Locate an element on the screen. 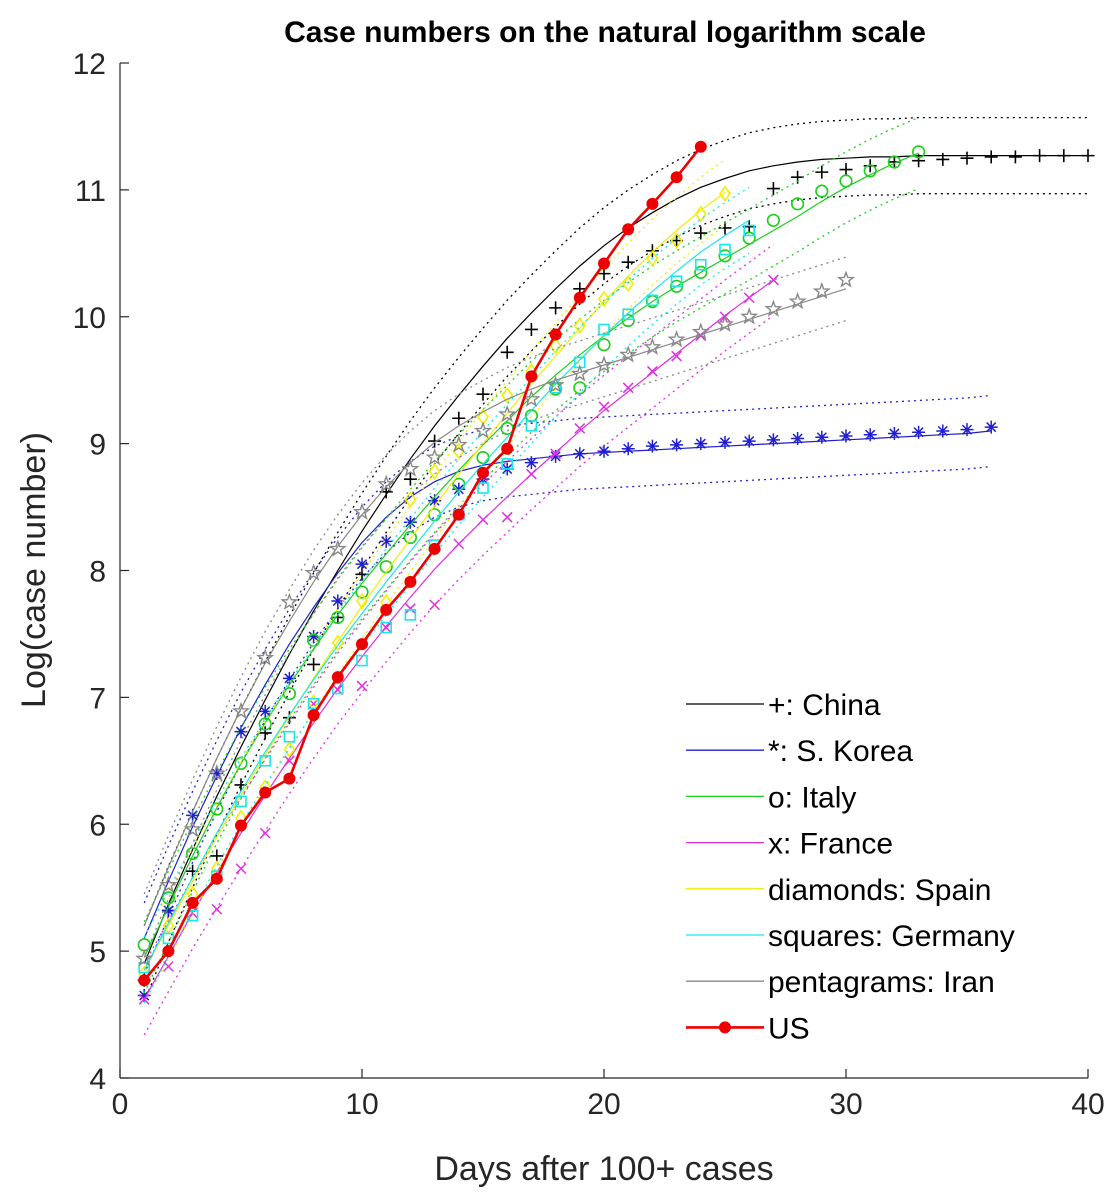  series-squares-germany-point-18-shape is located at coordinates (555, 387).